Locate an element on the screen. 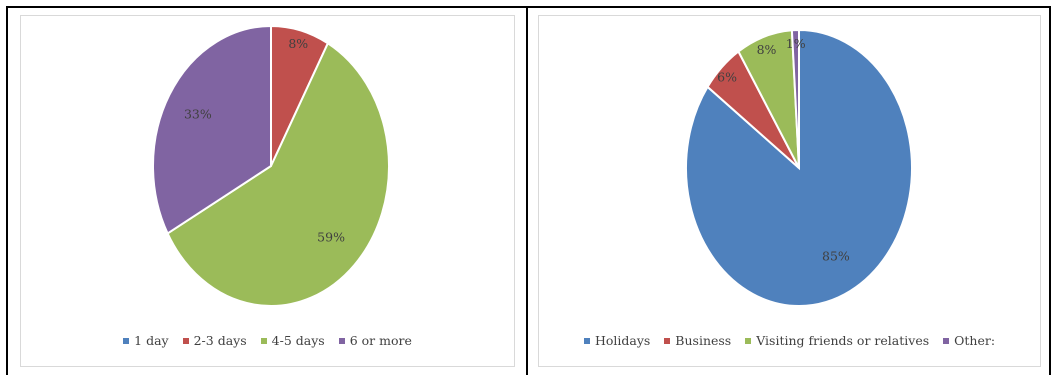 This screenshot has width=1057, height=375. pie-slice-other is located at coordinates (795, 98).